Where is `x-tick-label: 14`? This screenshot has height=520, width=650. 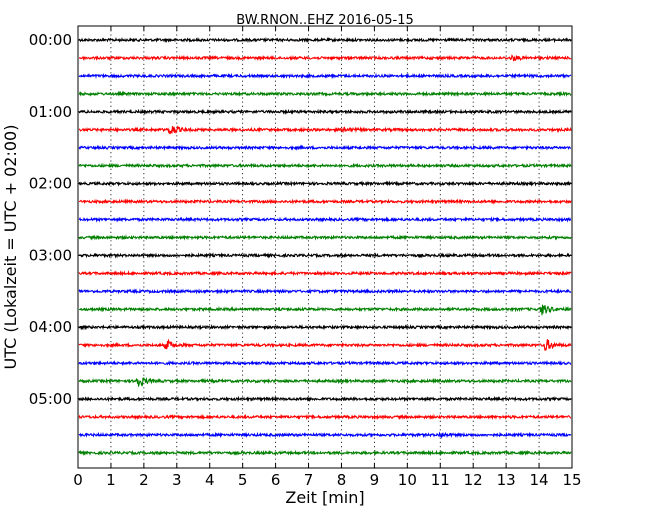 x-tick-label: 14 is located at coordinates (539, 480).